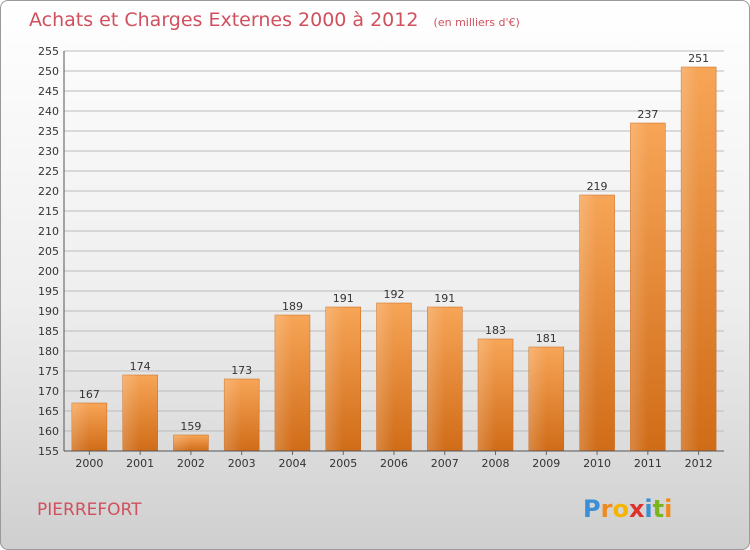  What do you see at coordinates (597, 186) in the screenshot?
I see `value-label: 219` at bounding box center [597, 186].